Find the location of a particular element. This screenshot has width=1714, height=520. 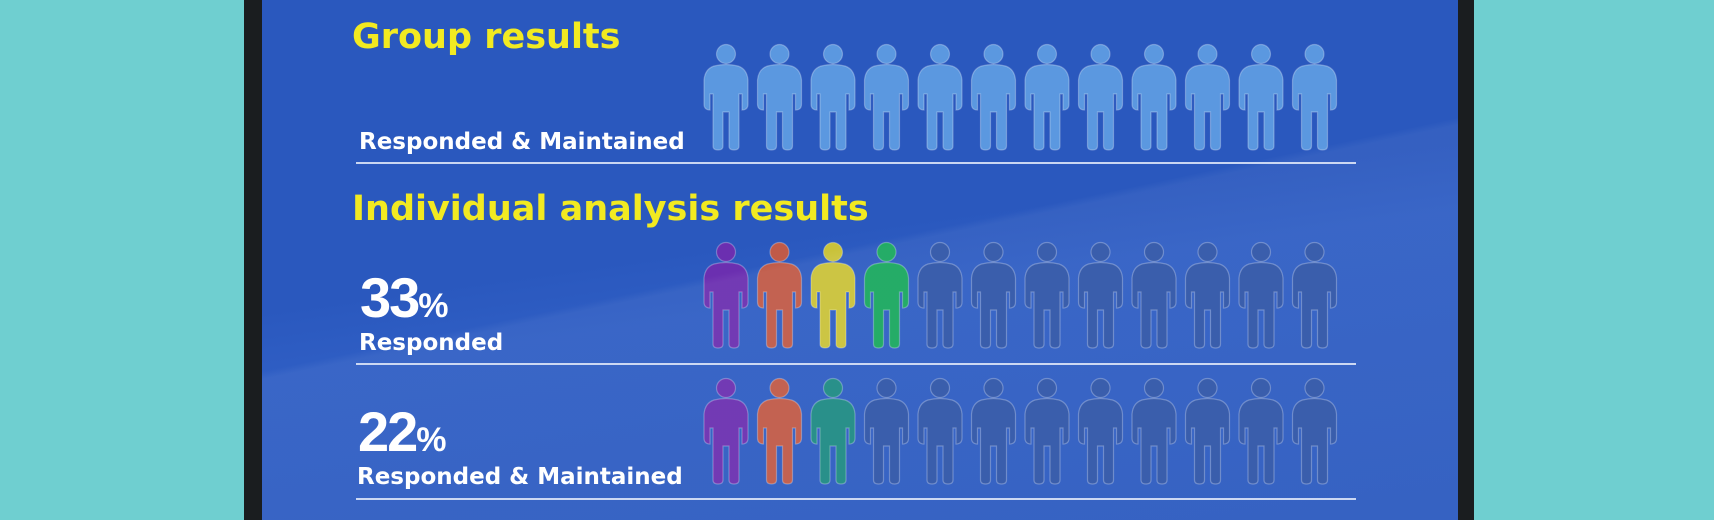

responded-row-label: Responded is located at coordinates (431, 343).